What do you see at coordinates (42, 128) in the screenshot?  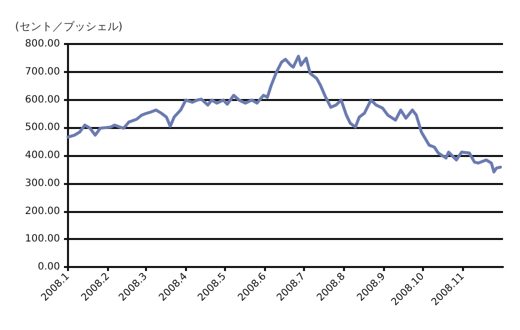 I see `y-tick-label: 500.00` at bounding box center [42, 128].